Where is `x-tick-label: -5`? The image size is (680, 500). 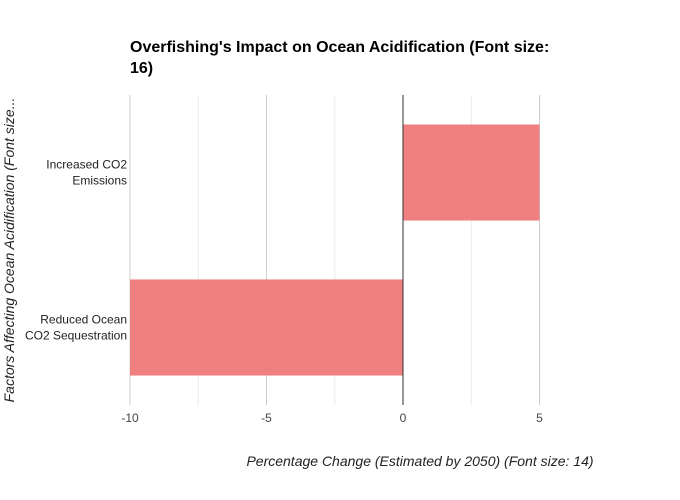 x-tick-label: -5 is located at coordinates (266, 418).